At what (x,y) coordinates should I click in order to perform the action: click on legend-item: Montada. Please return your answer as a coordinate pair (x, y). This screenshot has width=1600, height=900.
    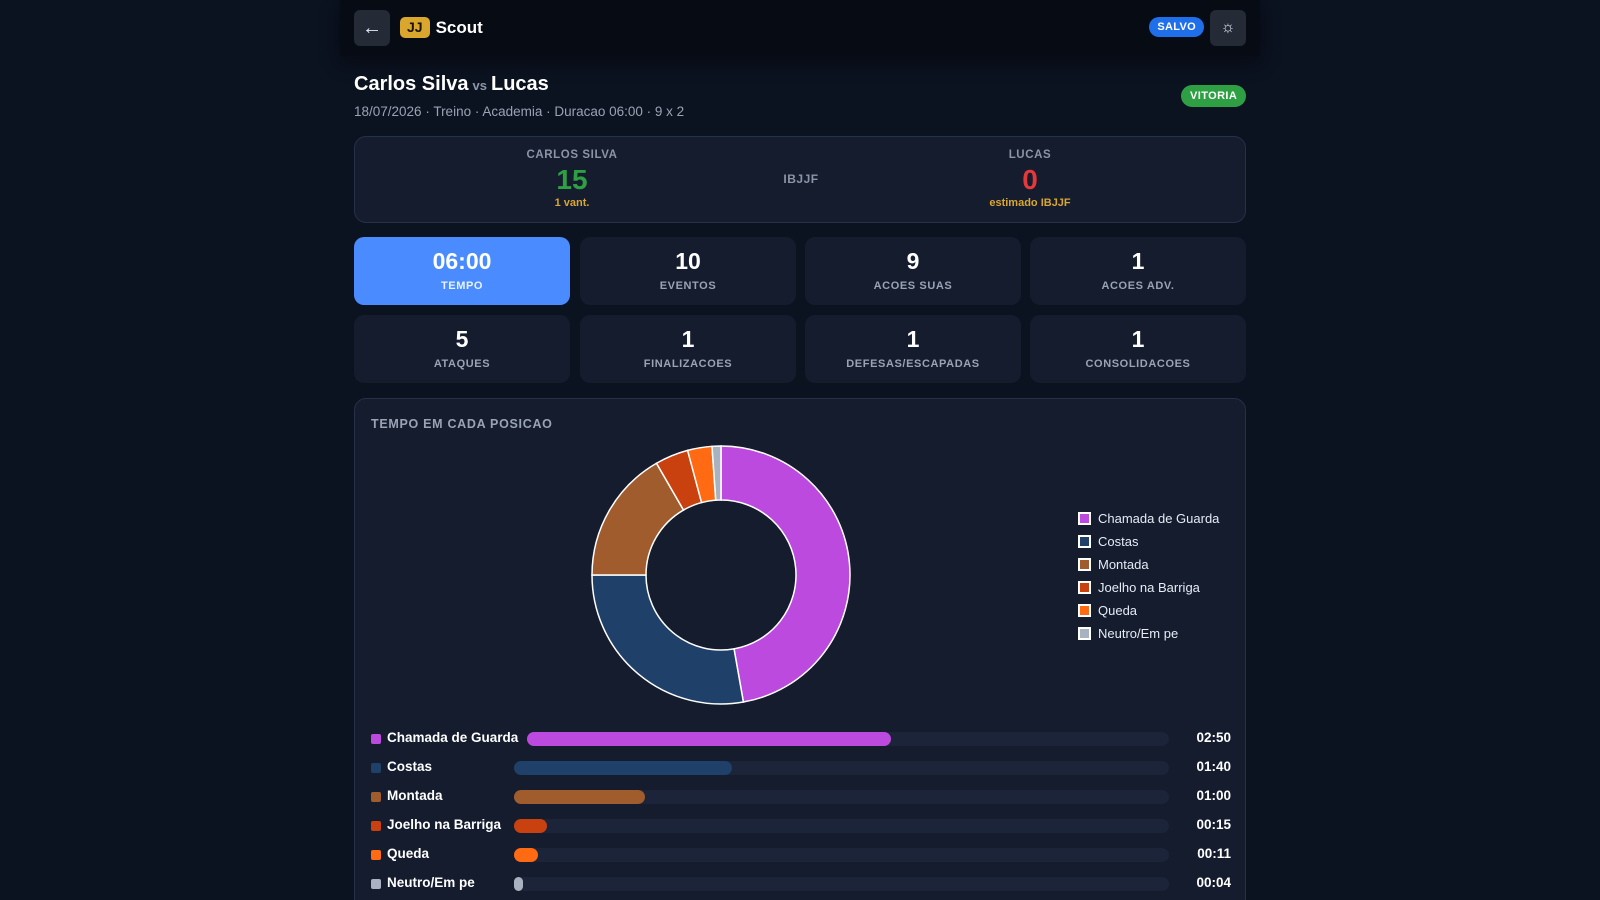
    Looking at the image, I should click on (1148, 564).